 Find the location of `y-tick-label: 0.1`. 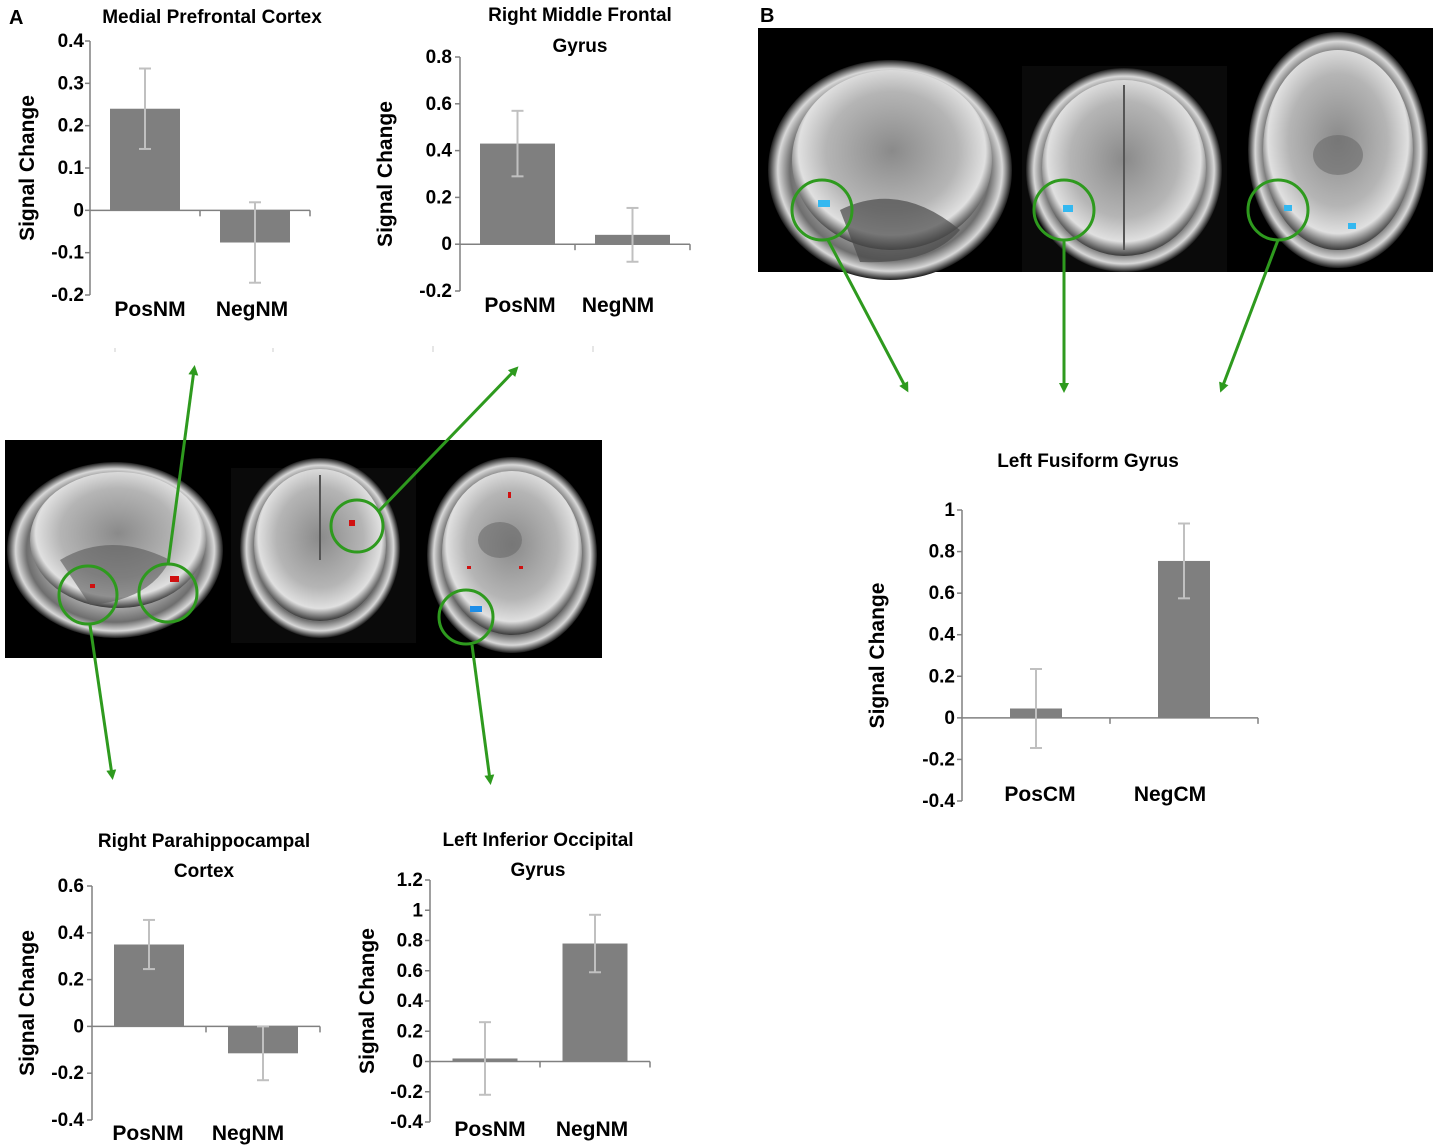

y-tick-label: 0.1 is located at coordinates (71, 168).